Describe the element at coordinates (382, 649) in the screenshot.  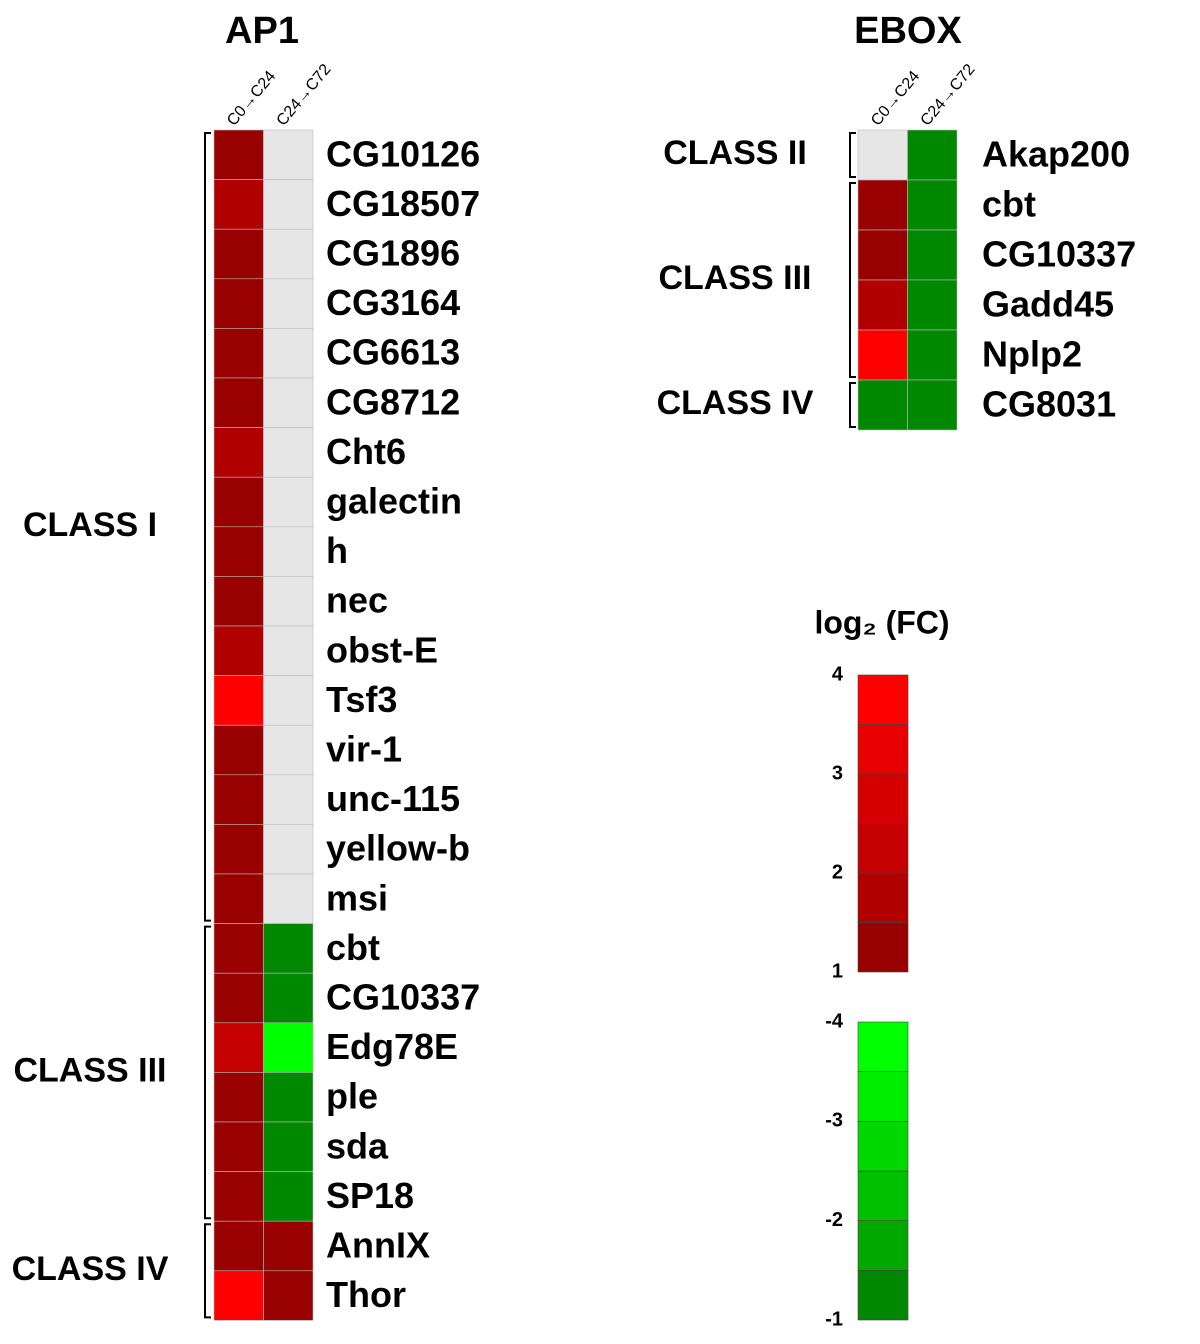
I see `row-label: obst-E` at that location.